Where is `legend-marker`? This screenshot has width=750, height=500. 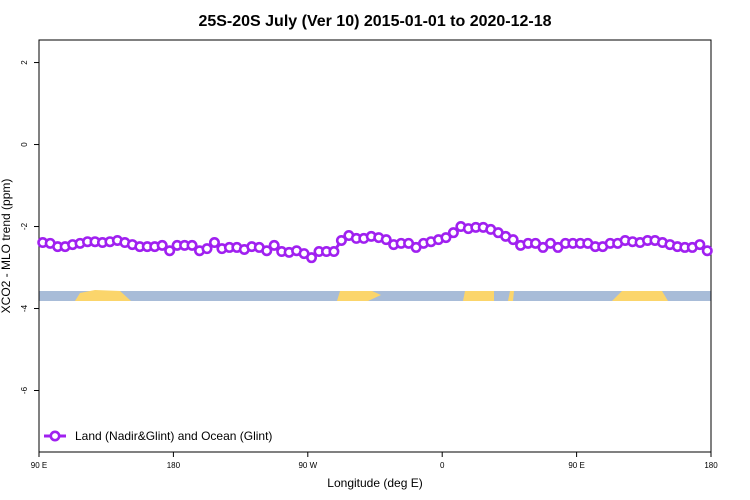 legend-marker is located at coordinates (55, 436).